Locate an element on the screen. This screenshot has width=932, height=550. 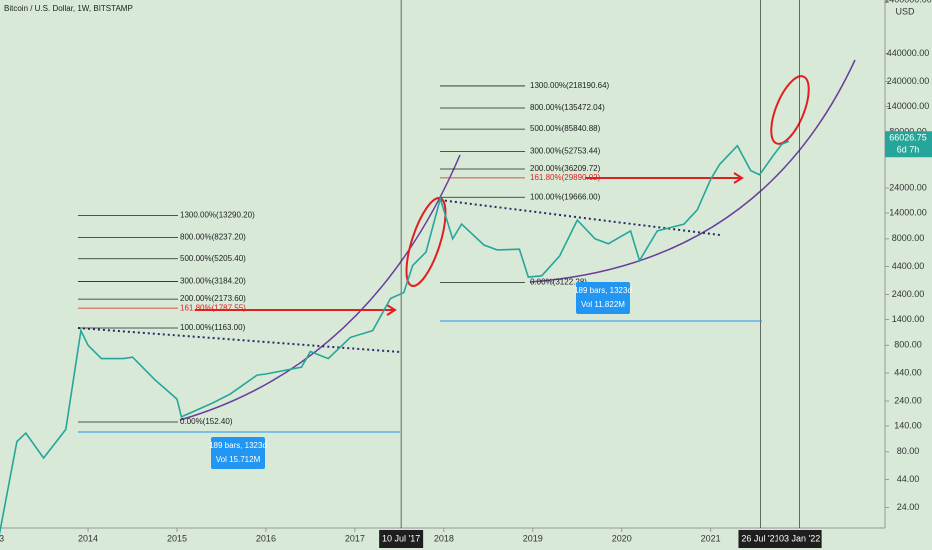
fib-label: 1300.00%(218190.64) is located at coordinates (570, 85).